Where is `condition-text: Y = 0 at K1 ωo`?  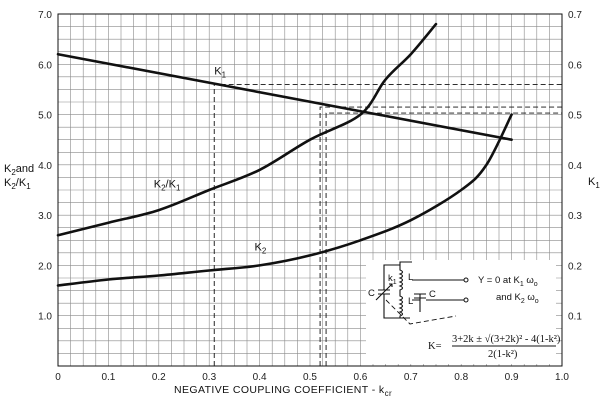 condition-text: Y = 0 at K1 ωo is located at coordinates (508, 281).